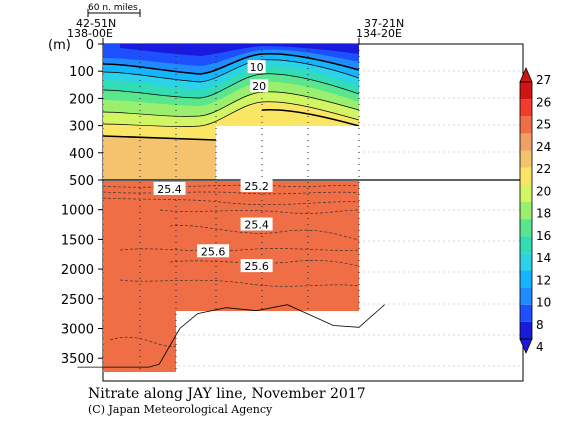 Image resolution: width=570 pixels, height=423 pixels. What do you see at coordinates (81, 72) in the screenshot?
I see `y-tick-label: 100` at bounding box center [81, 72].